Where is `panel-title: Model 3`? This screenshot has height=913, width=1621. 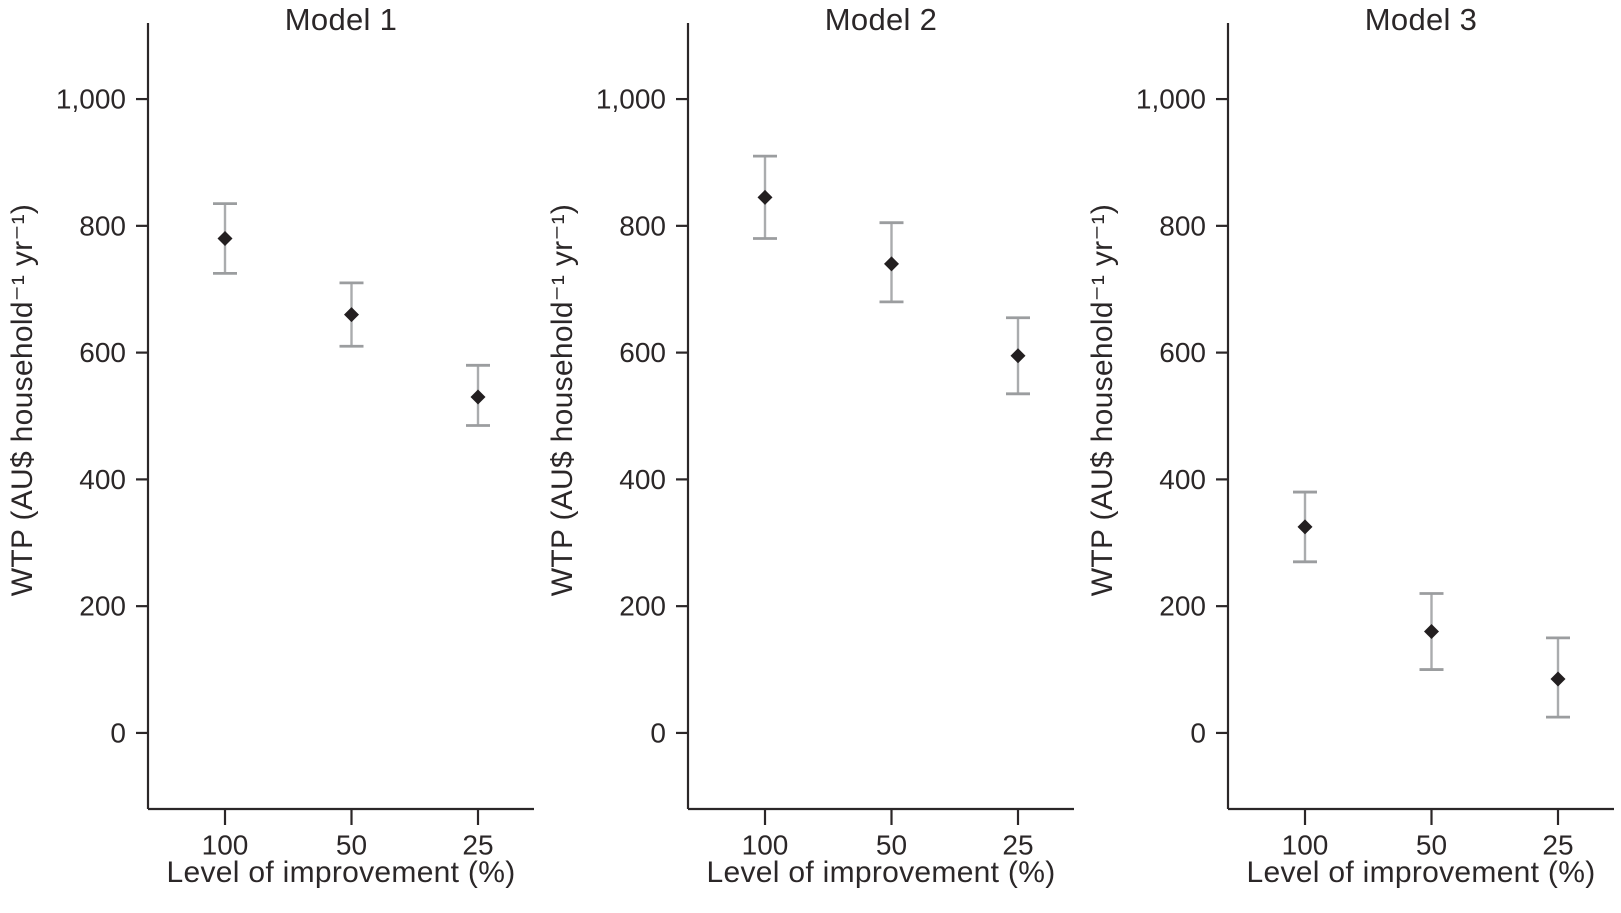 panel-title: Model 3 is located at coordinates (1421, 19).